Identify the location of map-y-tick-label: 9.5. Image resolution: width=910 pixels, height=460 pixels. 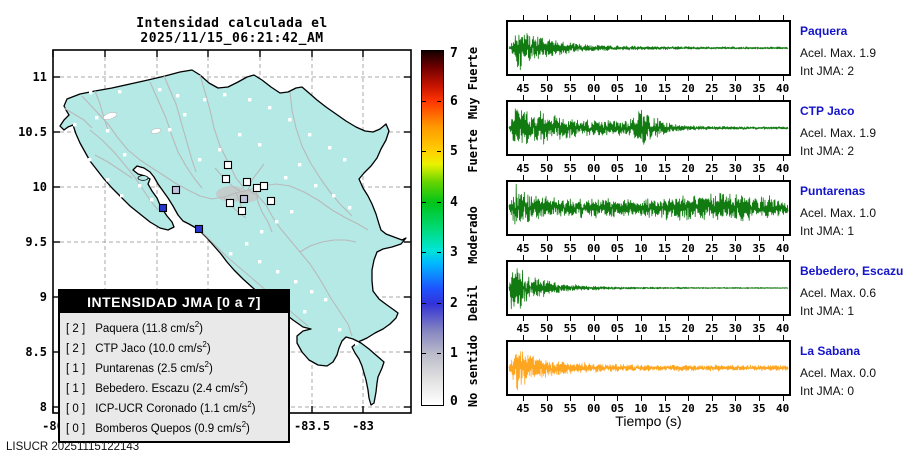
(36, 242).